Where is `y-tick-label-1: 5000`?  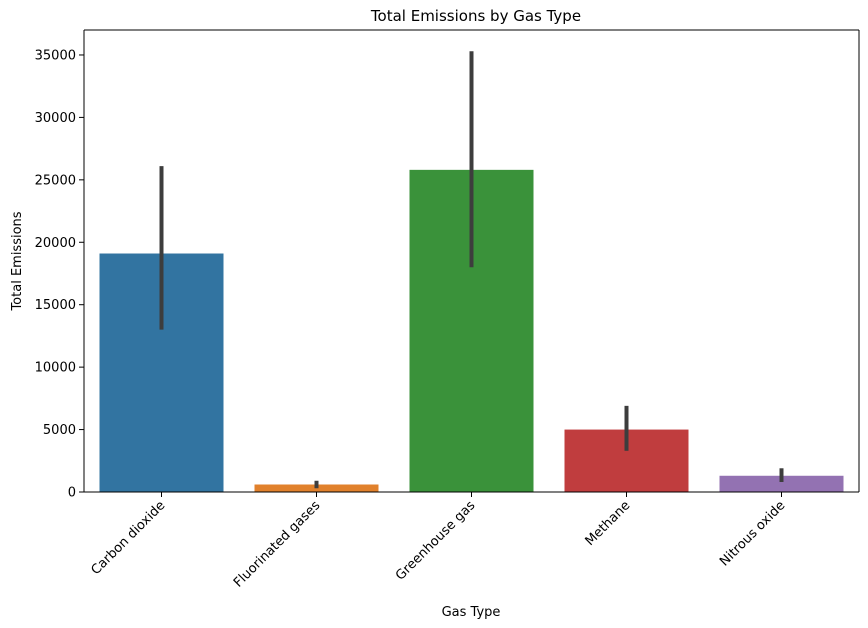
y-tick-label-1: 5000 is located at coordinates (59, 430).